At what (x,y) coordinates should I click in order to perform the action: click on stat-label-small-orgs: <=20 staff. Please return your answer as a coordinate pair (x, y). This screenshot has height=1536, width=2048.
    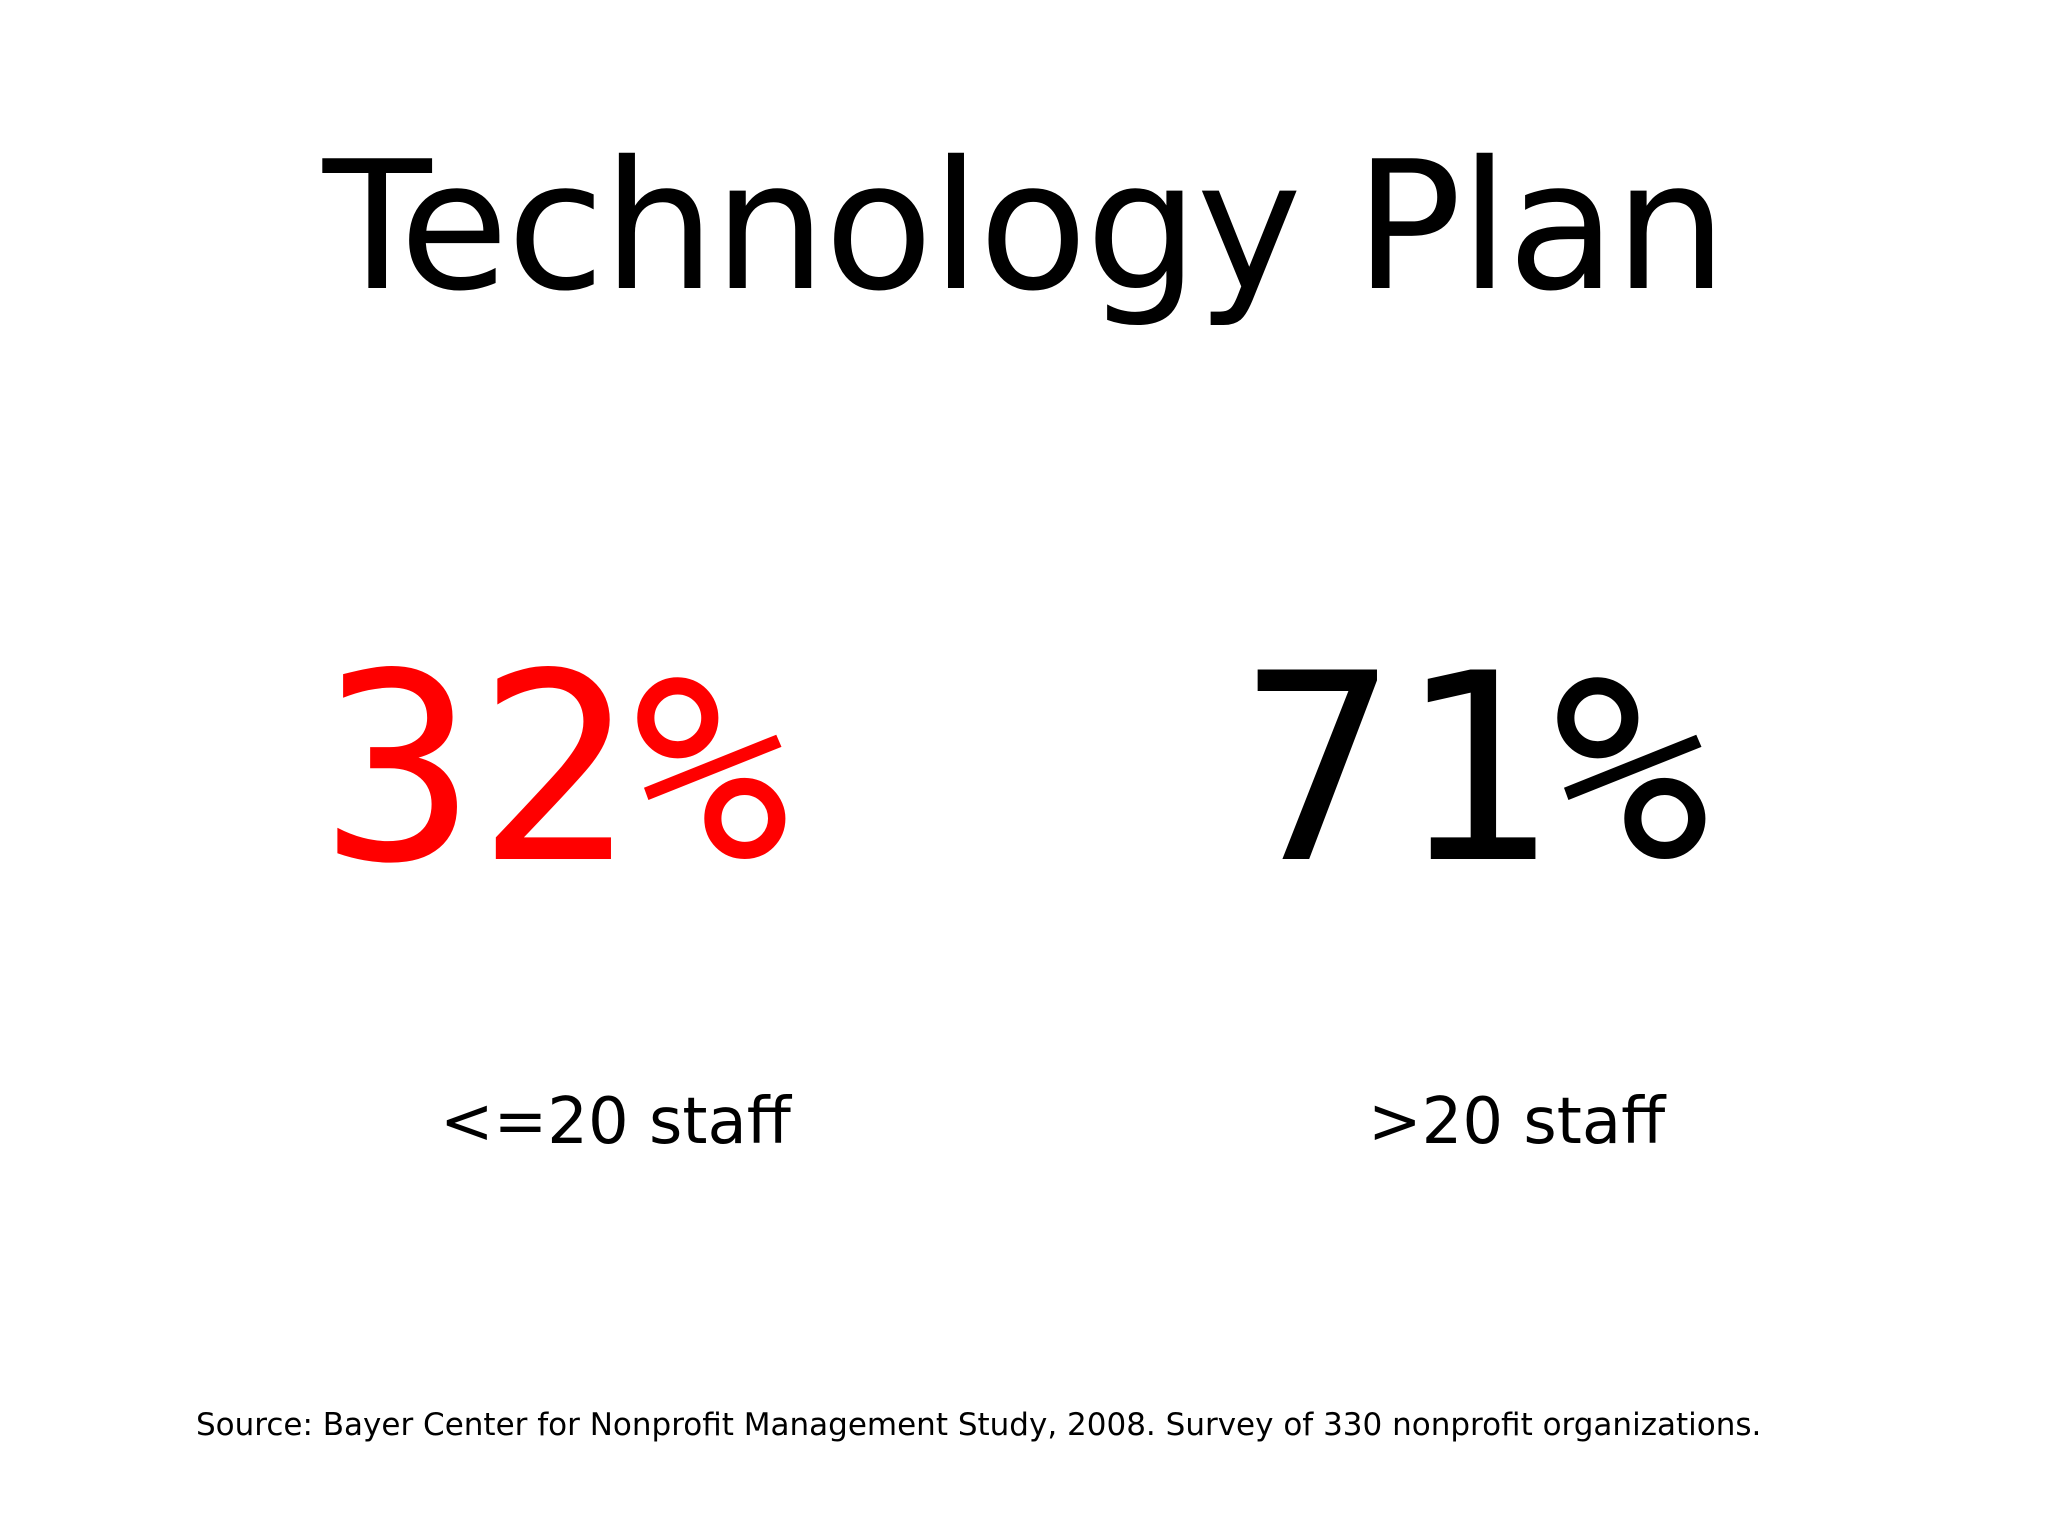
    Looking at the image, I should click on (615, 1122).